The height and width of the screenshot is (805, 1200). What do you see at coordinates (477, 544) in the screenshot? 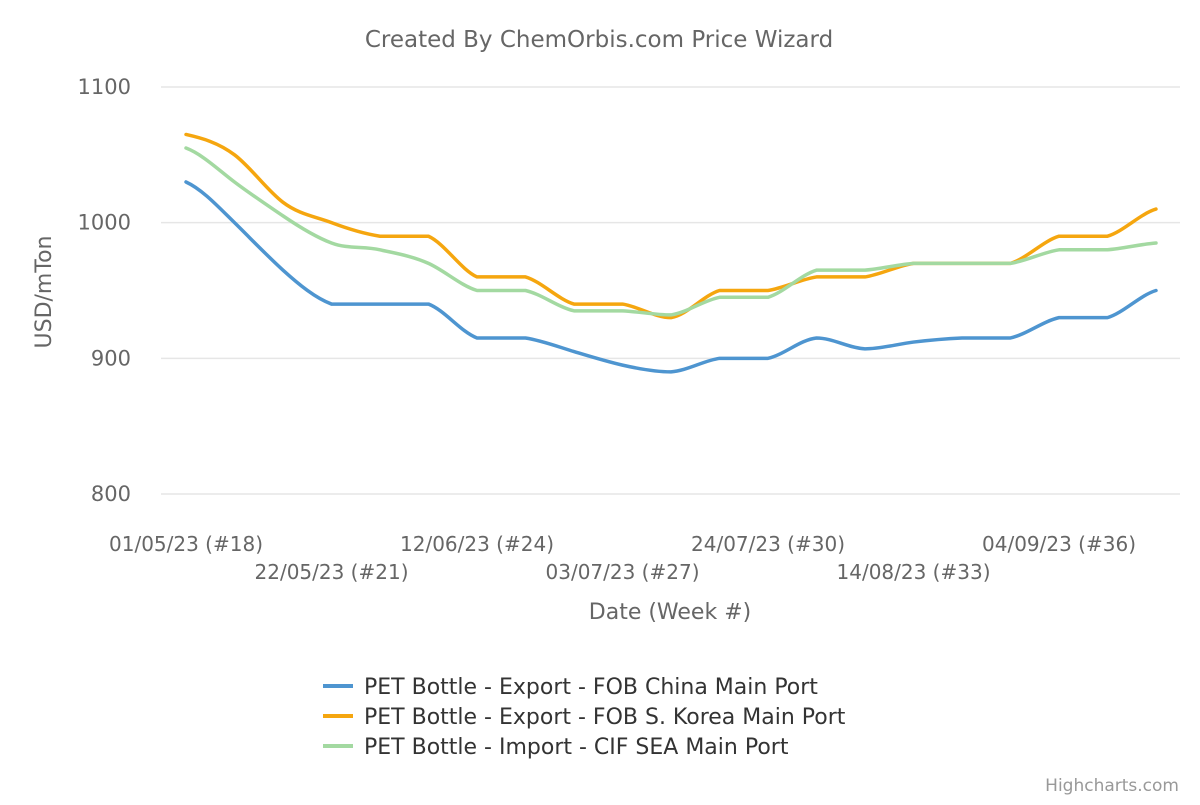
I see `x-tick-label: 12/06/23 (#24)` at bounding box center [477, 544].